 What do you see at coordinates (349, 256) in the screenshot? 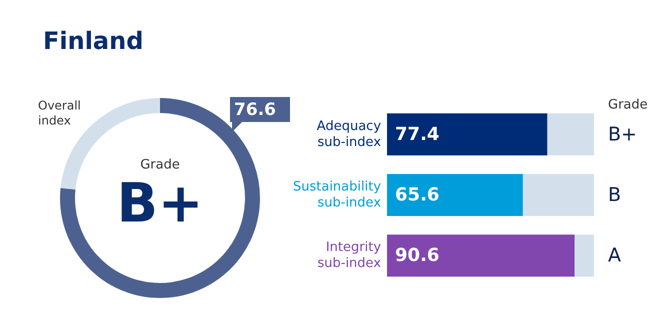
I see `y-tick-label: Integrity sub-index` at bounding box center [349, 256].